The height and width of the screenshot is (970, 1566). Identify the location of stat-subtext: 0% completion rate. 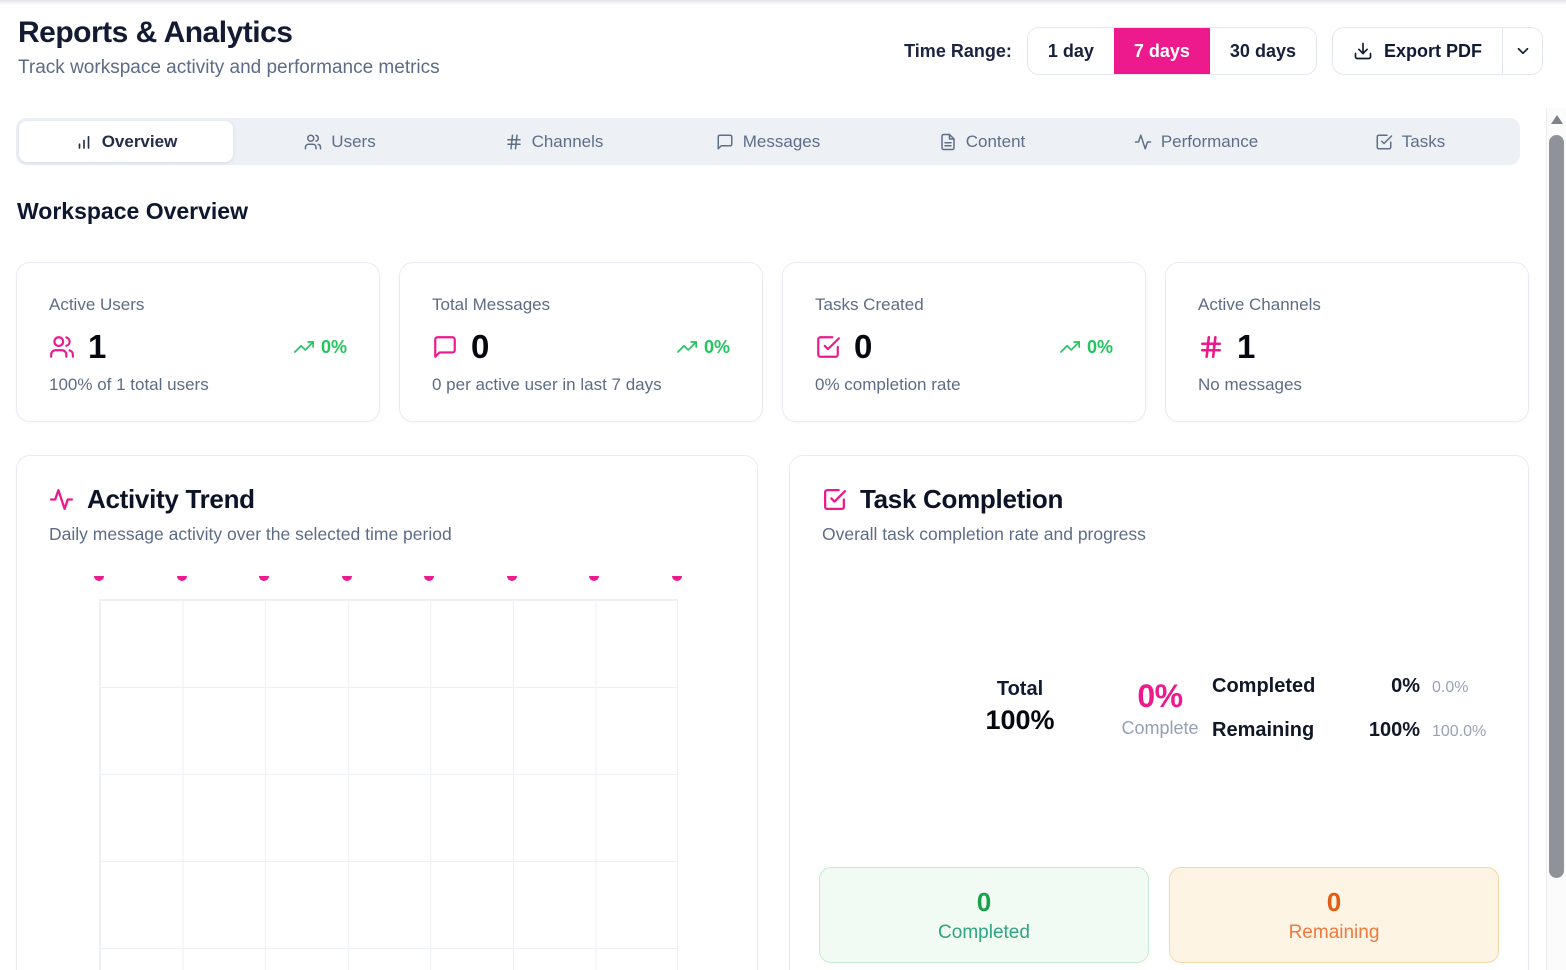
(888, 384).